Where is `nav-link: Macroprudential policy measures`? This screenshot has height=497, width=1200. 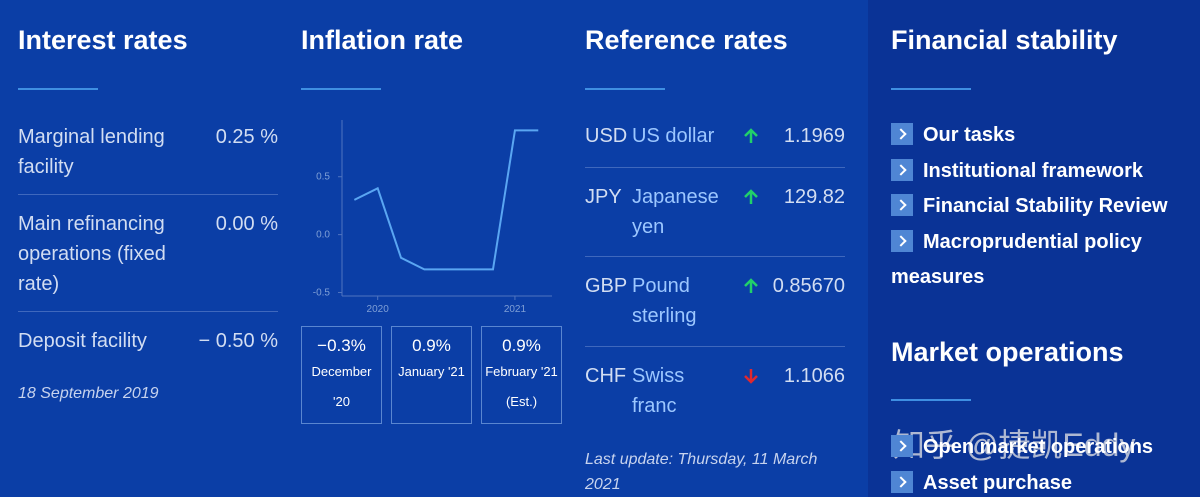 nav-link: Macroprudential policy measures is located at coordinates (1041, 260).